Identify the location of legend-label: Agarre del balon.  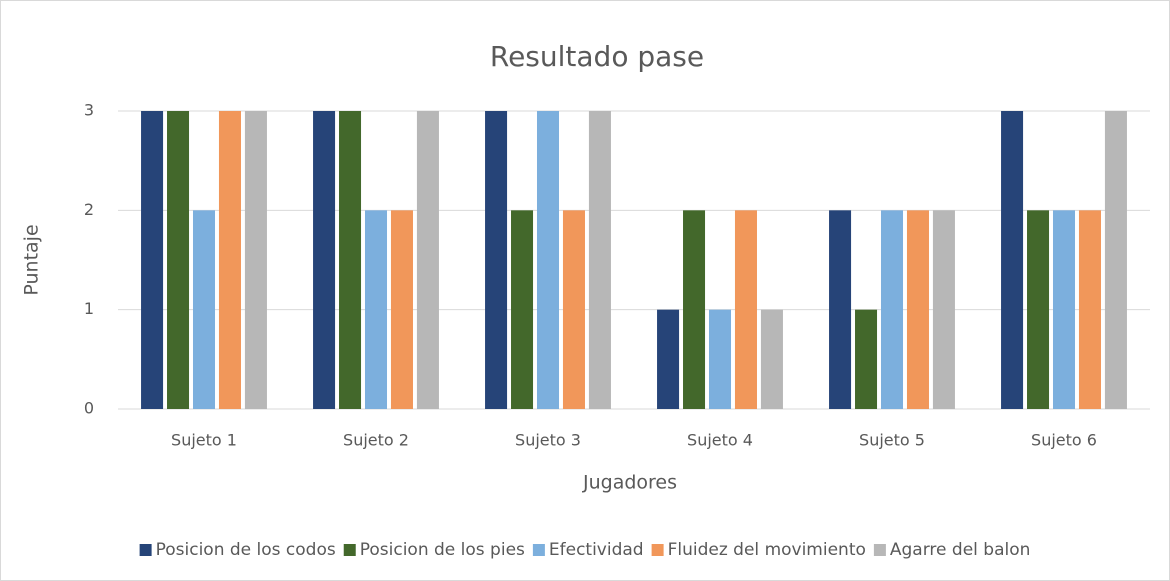
(960, 550).